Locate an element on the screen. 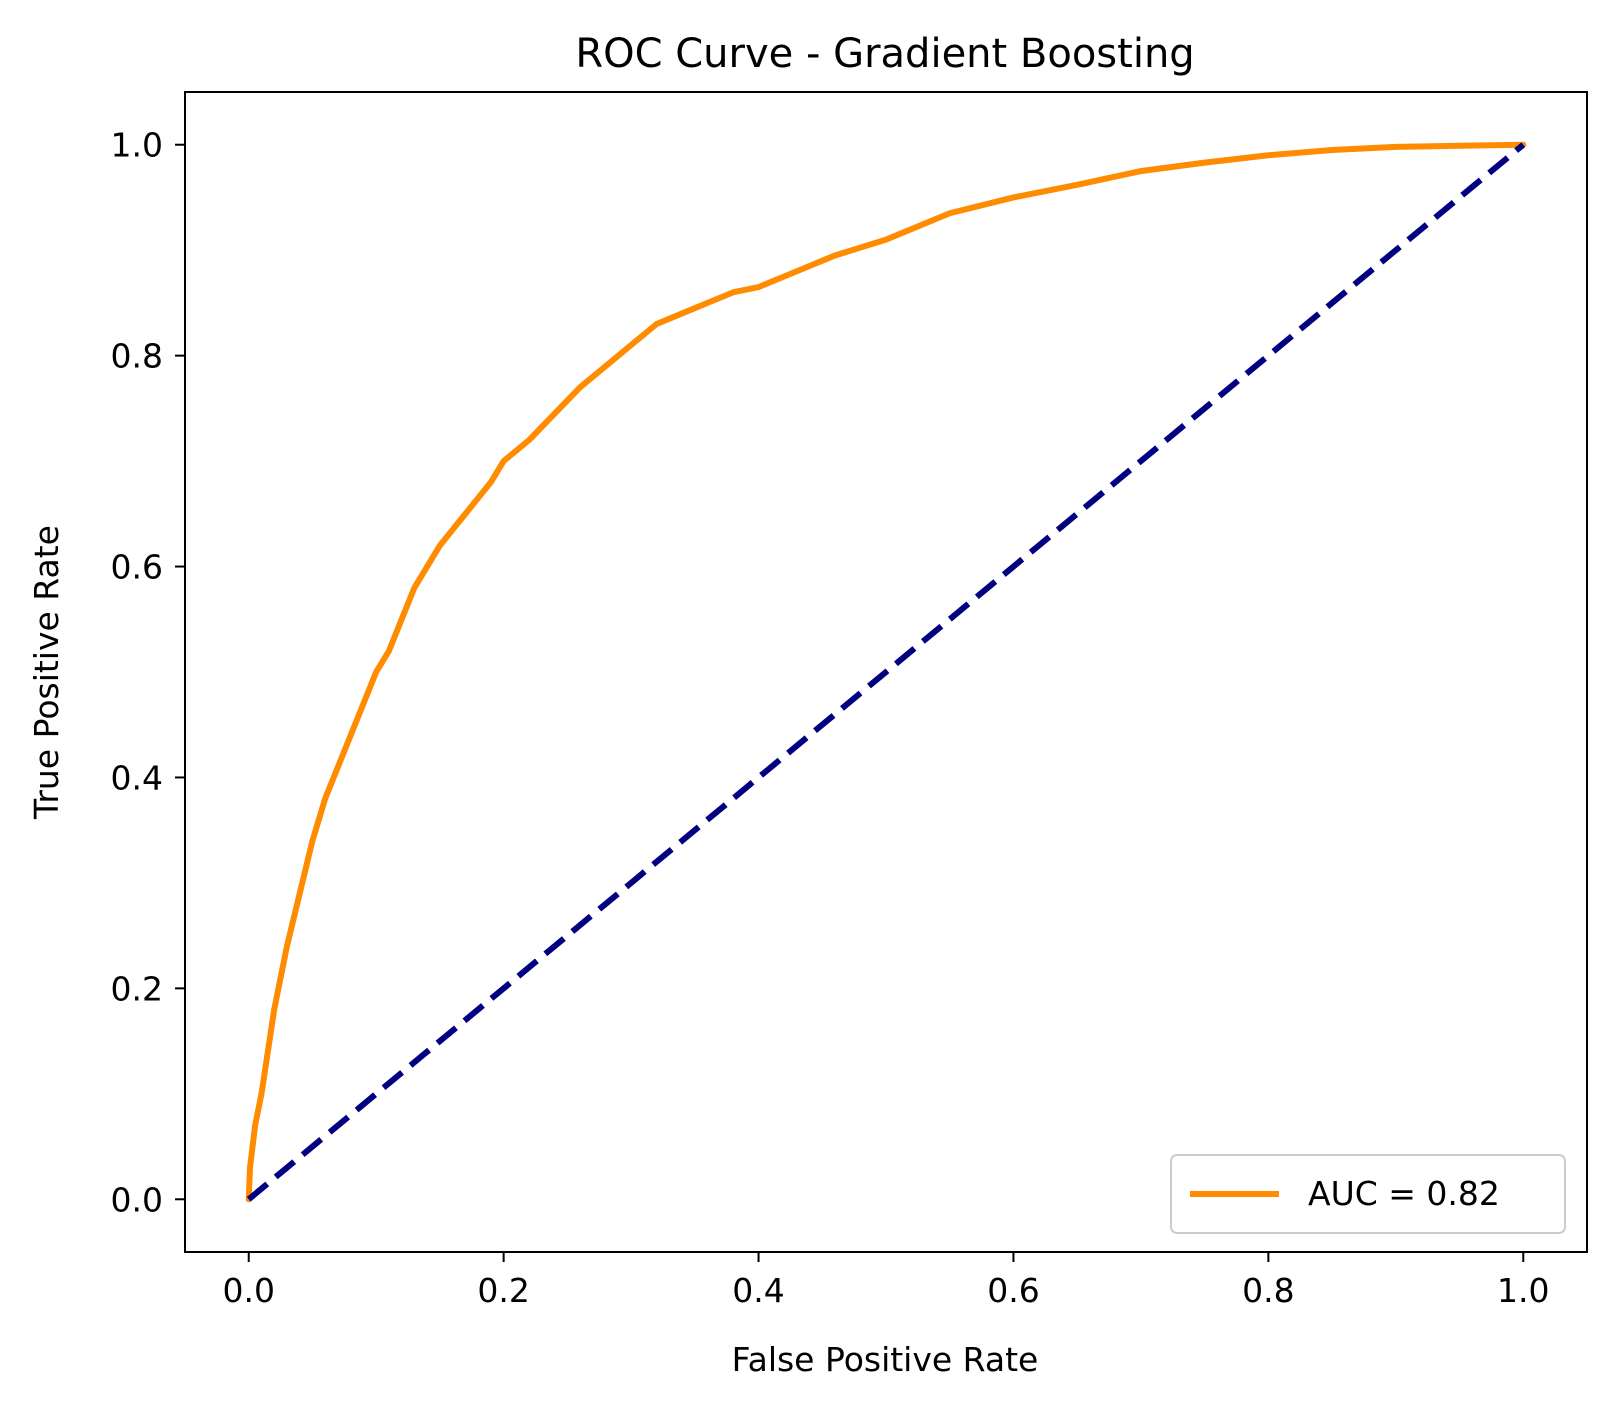  y-tick-label: 0.4 is located at coordinates (137, 777).